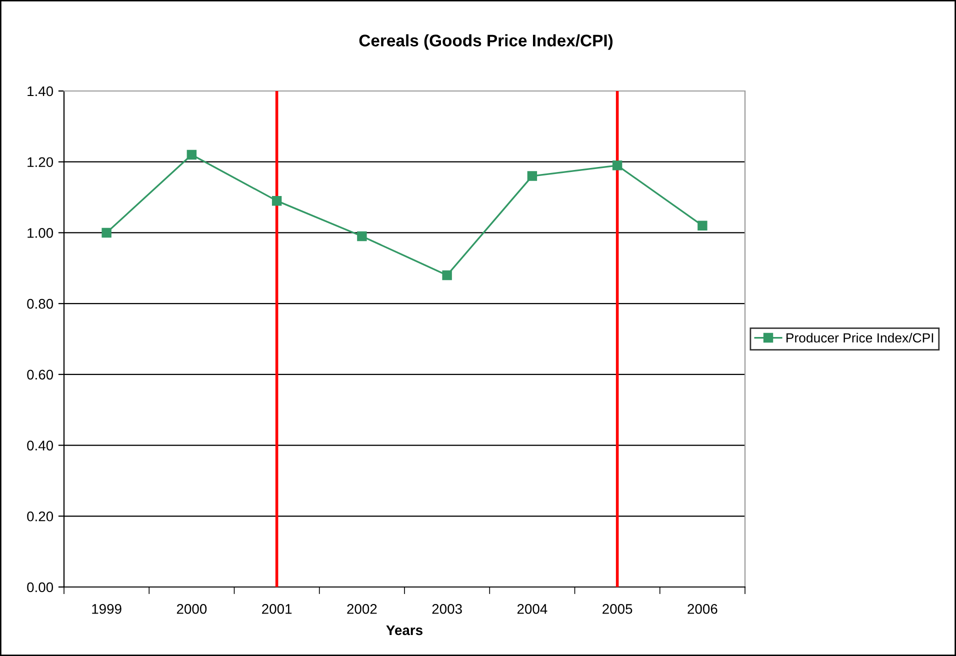 This screenshot has width=956, height=656. Describe the element at coordinates (40, 375) in the screenshot. I see `y-tick-label: 0.60` at that location.